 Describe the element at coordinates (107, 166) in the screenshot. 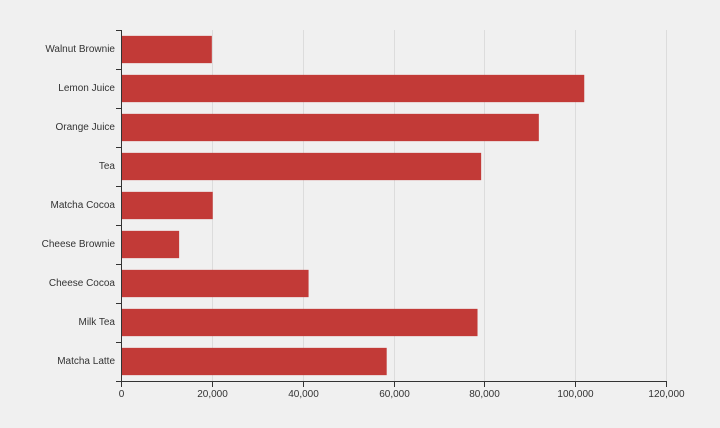

I see `y-tick-label: Tea` at that location.